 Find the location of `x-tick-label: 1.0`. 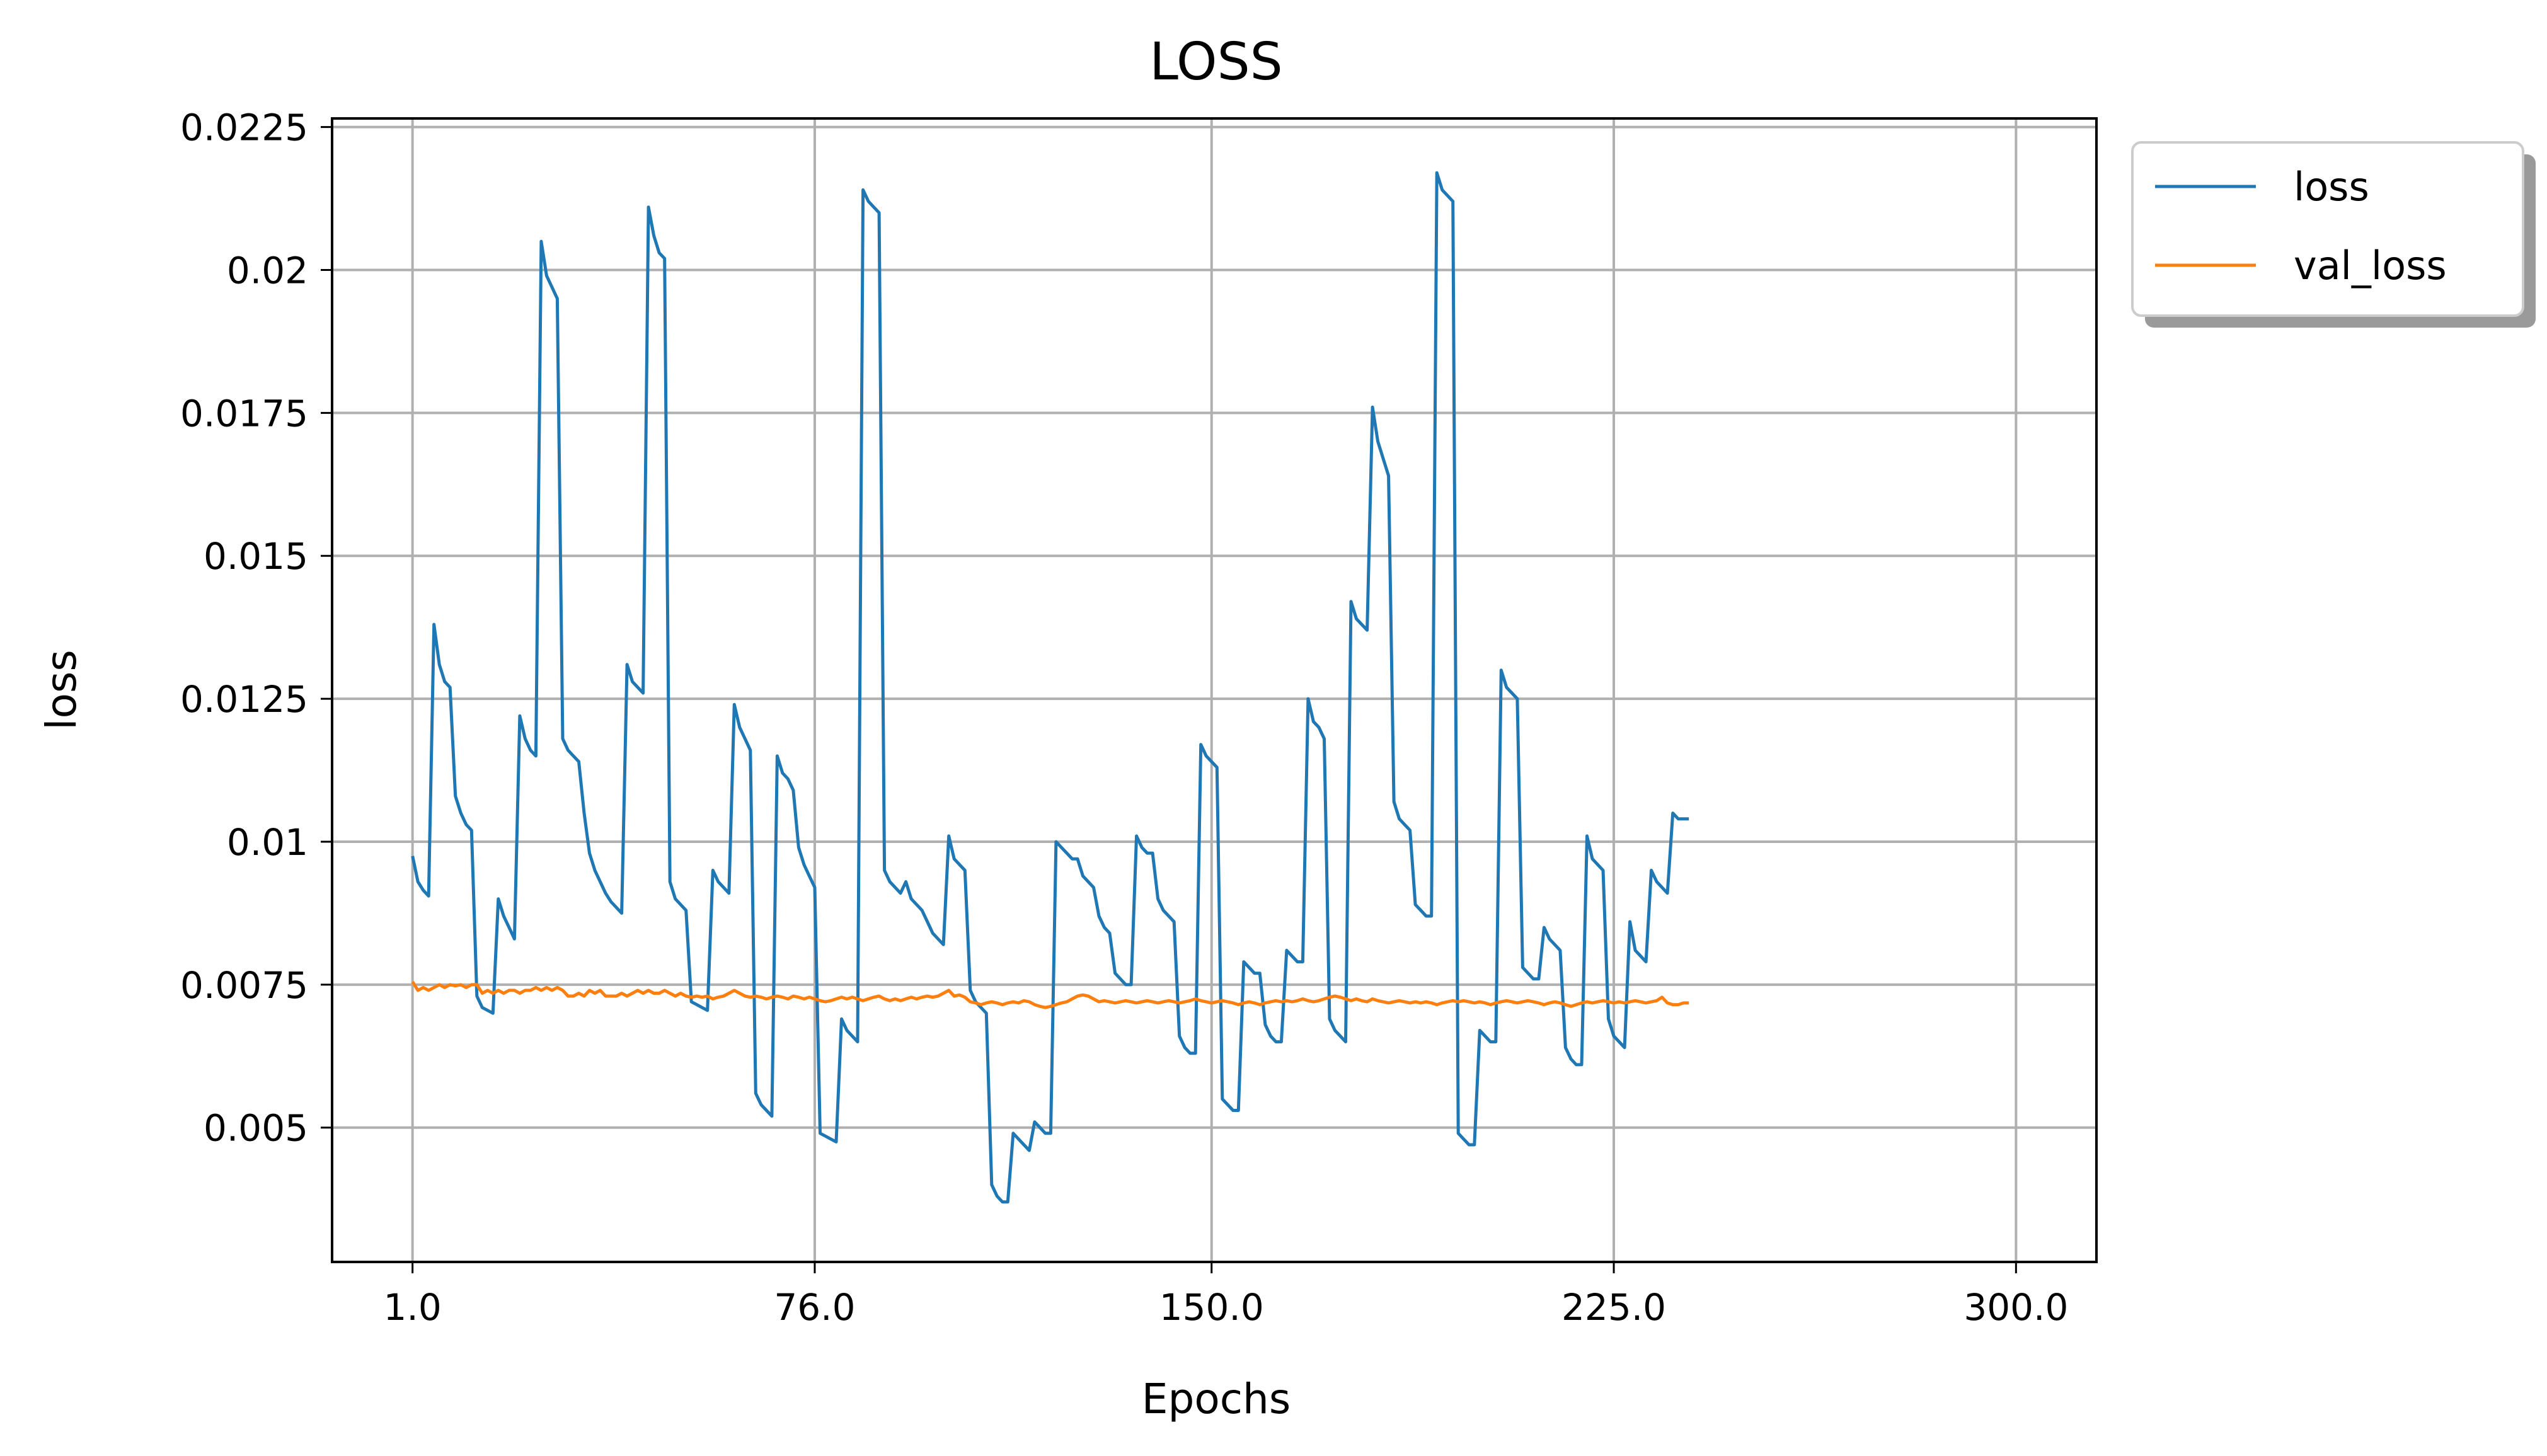

x-tick-label: 1.0 is located at coordinates (413, 1307).